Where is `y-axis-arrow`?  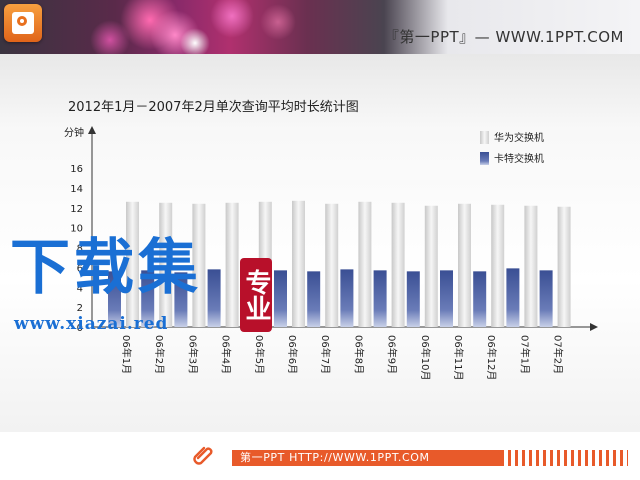
y-axis-arrow is located at coordinates (92, 130).